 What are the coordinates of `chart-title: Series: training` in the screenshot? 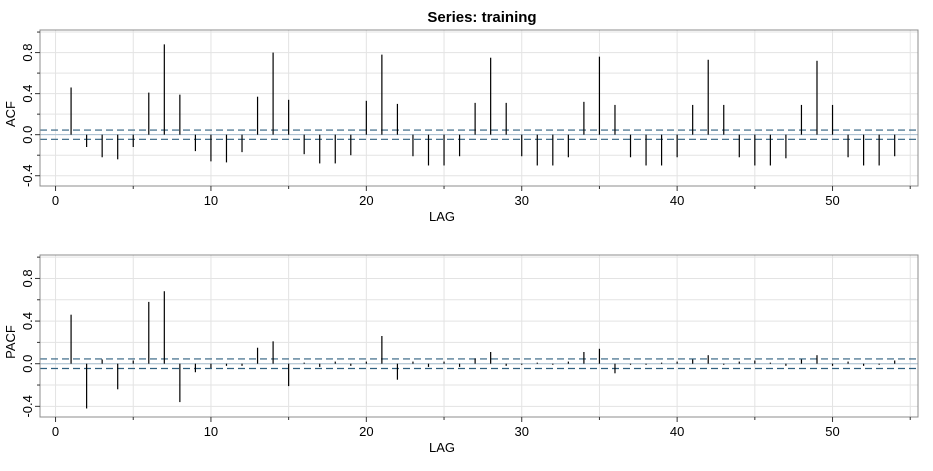 It's located at (481, 17).